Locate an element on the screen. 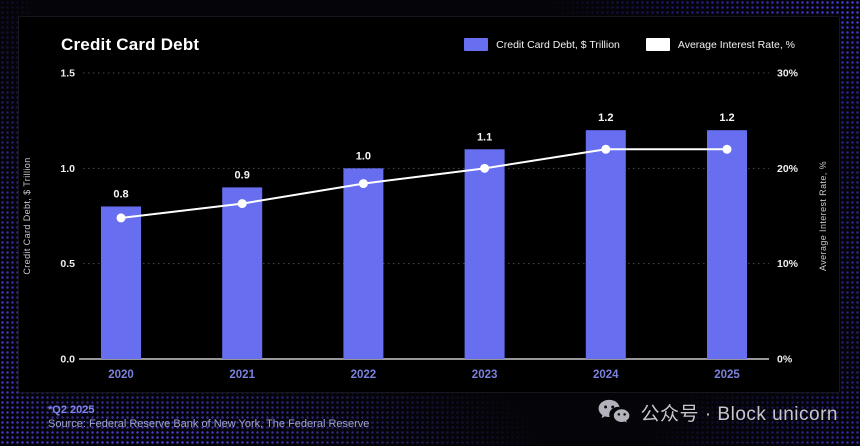  svg-text: 2024 is located at coordinates (606, 375).